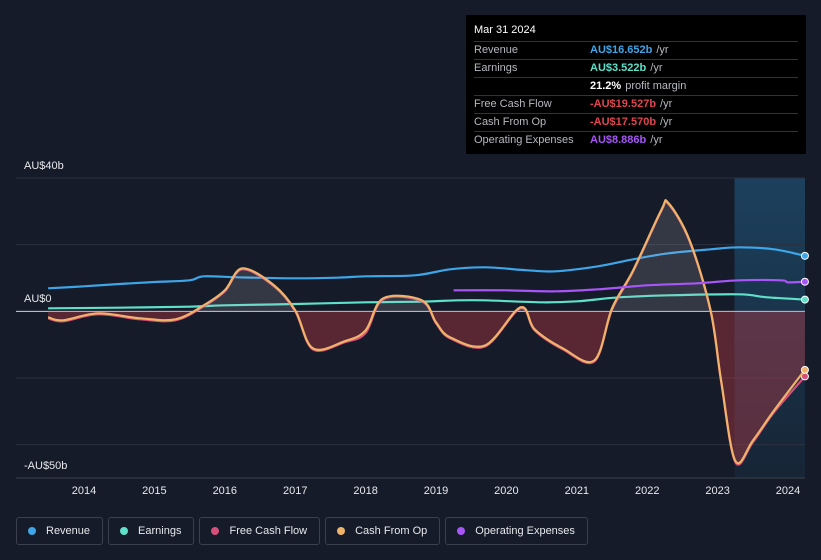 The width and height of the screenshot is (821, 560). I want to click on x-tick-label: 2022, so click(647, 491).